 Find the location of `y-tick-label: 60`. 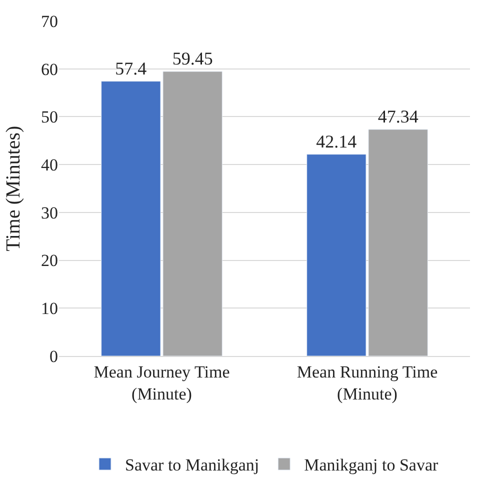

y-tick-label: 60 is located at coordinates (49, 69).